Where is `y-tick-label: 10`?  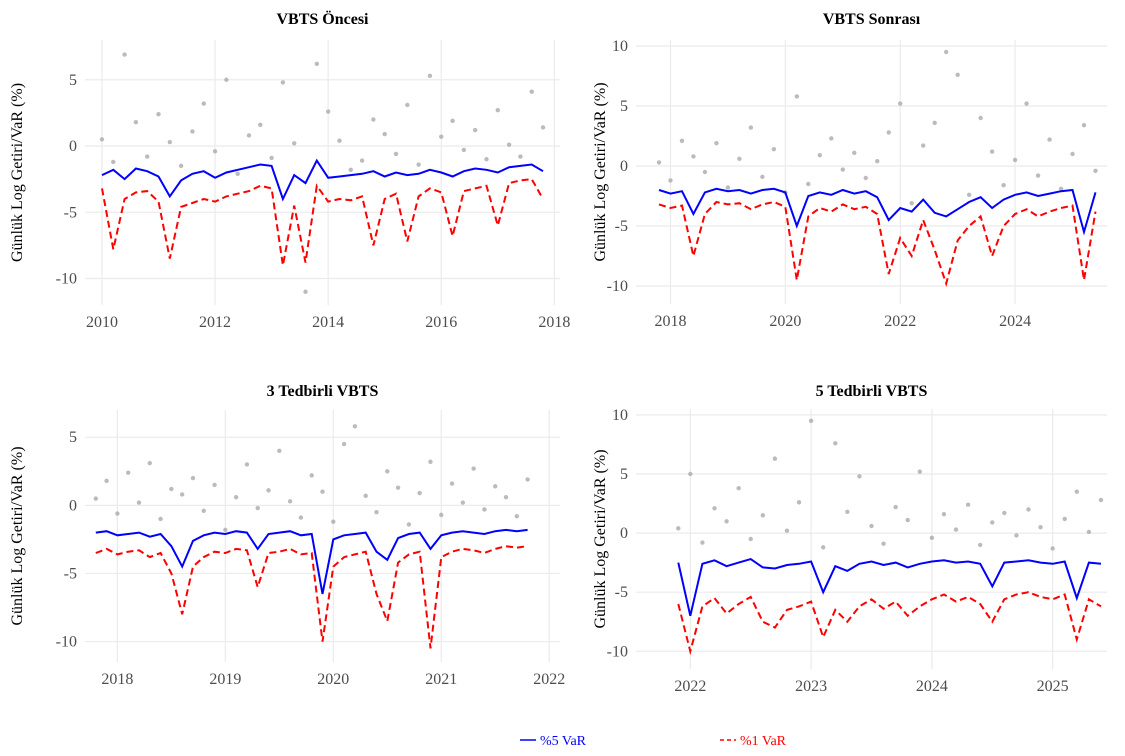 y-tick-label: 10 is located at coordinates (620, 46).